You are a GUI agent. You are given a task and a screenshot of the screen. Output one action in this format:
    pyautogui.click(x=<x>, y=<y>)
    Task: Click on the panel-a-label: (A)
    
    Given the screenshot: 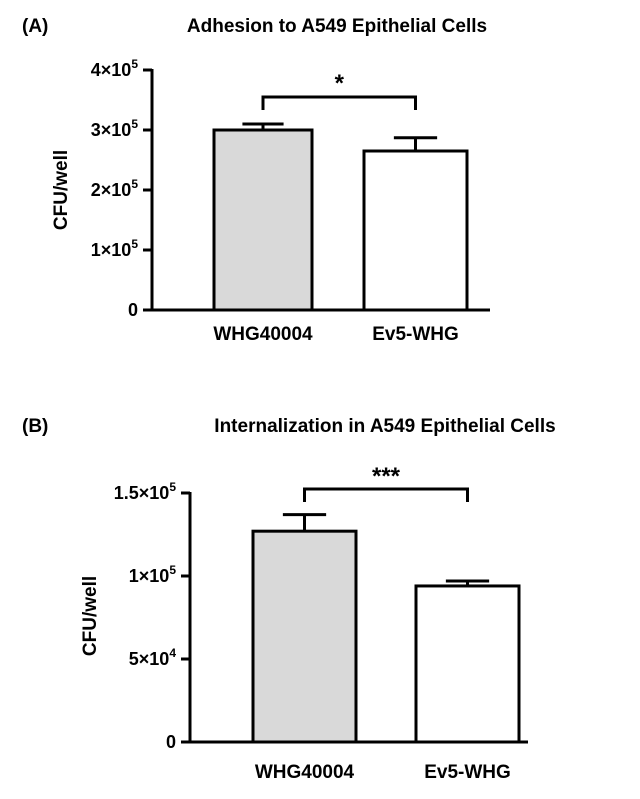 What is the action you would take?
    pyautogui.click(x=35, y=26)
    